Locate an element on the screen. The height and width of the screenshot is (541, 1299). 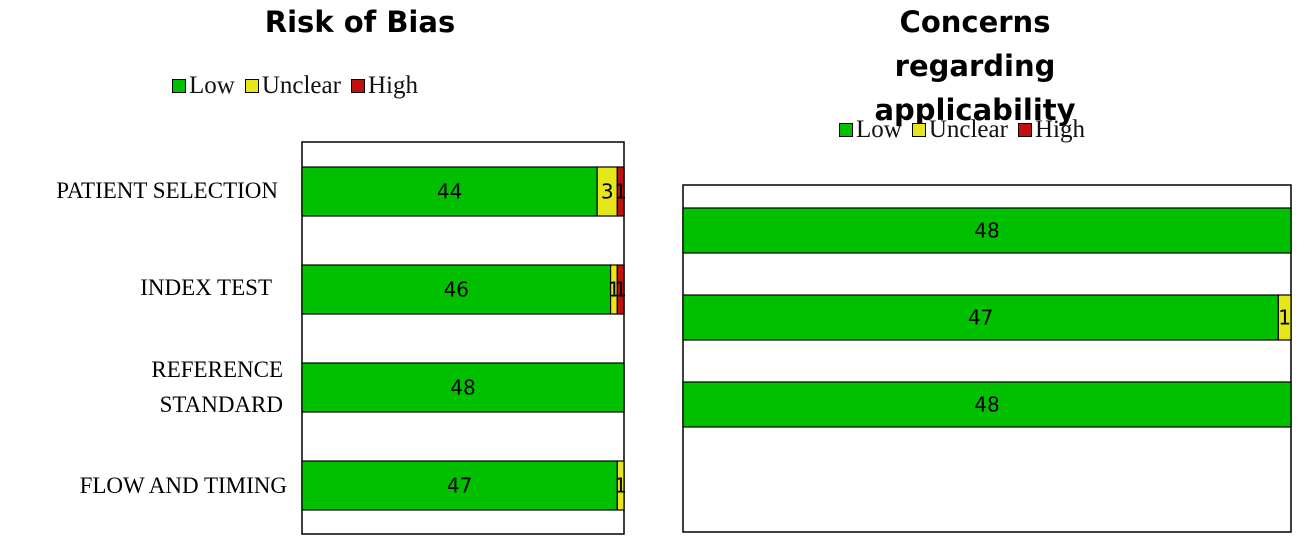
bar-unclear-flow-and-timing is located at coordinates (620, 485).